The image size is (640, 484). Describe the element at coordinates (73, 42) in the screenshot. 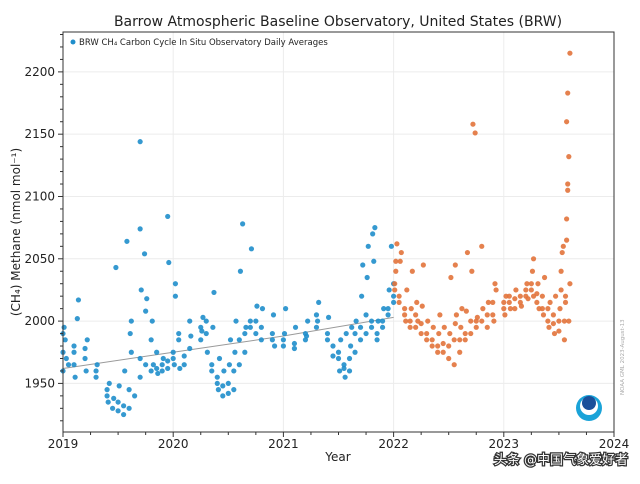

I see `legend-marker` at that location.